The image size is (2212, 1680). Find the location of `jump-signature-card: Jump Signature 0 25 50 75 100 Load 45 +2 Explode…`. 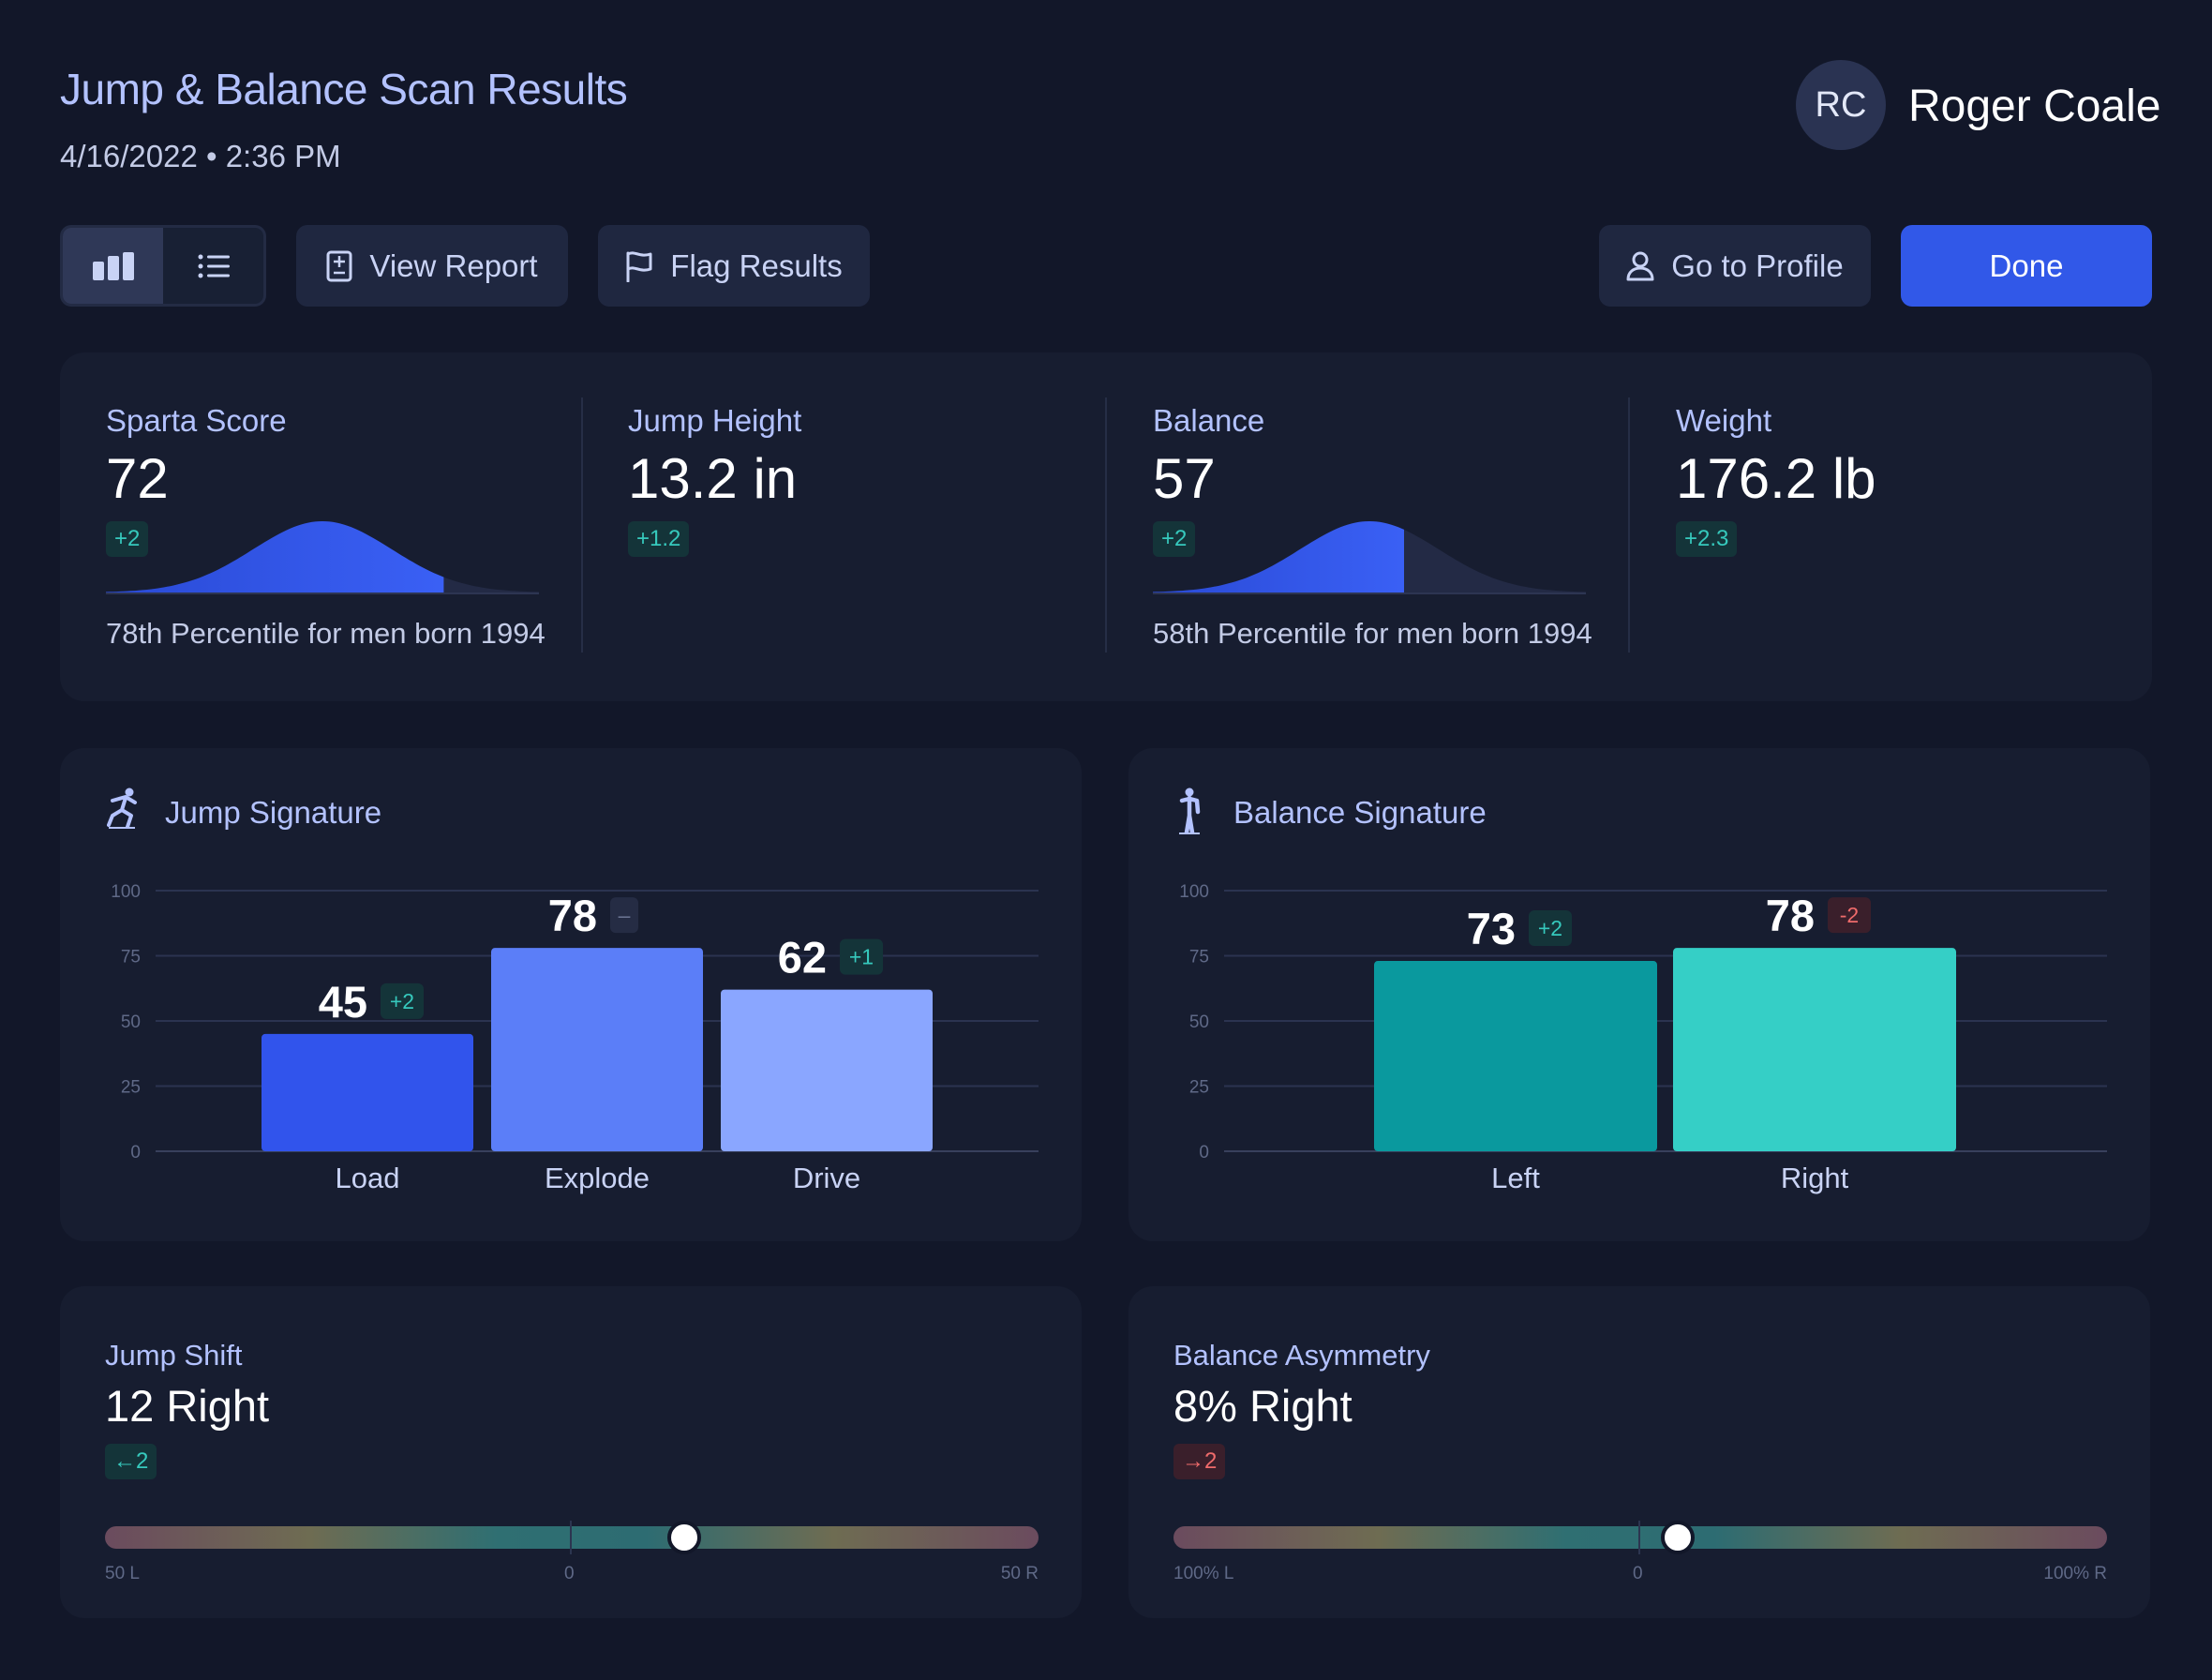

jump-signature-card: Jump Signature 0 25 50 75 100 Load 45 +2 Explode… is located at coordinates (571, 994).